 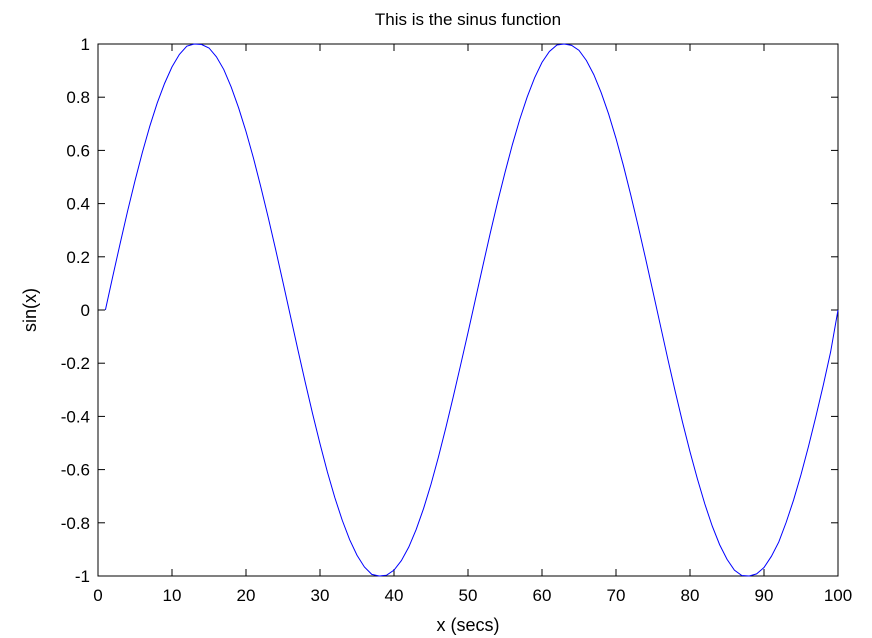 I want to click on y-tick-label: 0.6, so click(x=78, y=150).